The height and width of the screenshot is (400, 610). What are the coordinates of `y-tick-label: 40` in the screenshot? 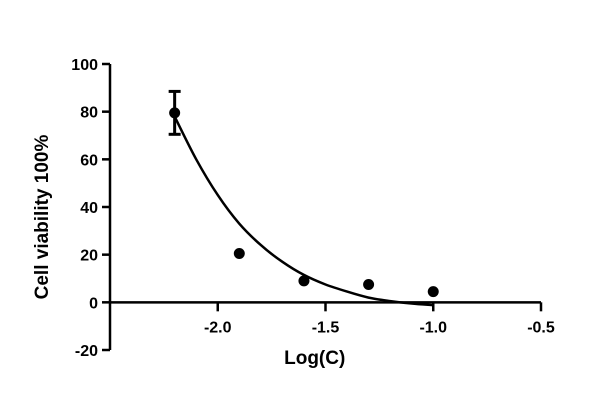 It's located at (89, 208).